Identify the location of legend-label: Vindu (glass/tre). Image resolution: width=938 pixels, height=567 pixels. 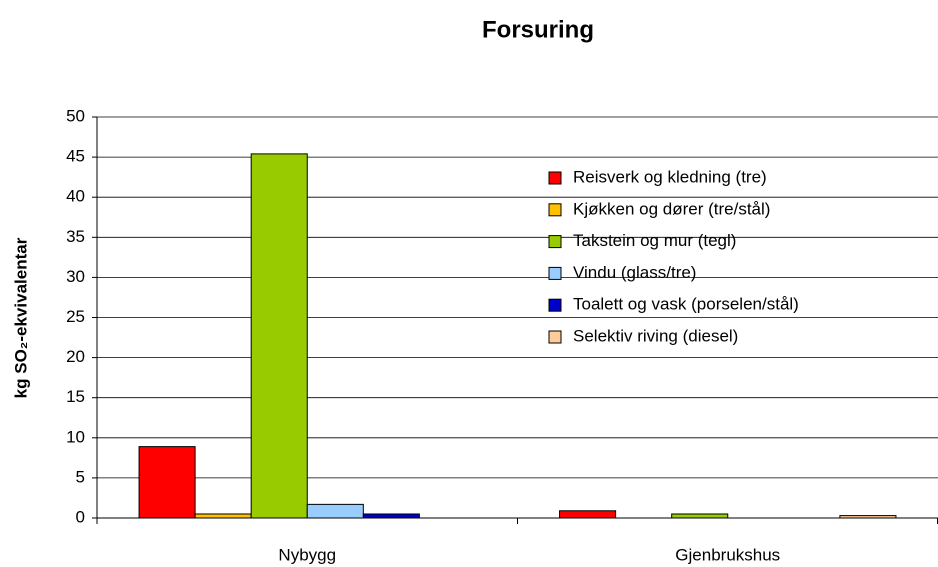
(634, 272).